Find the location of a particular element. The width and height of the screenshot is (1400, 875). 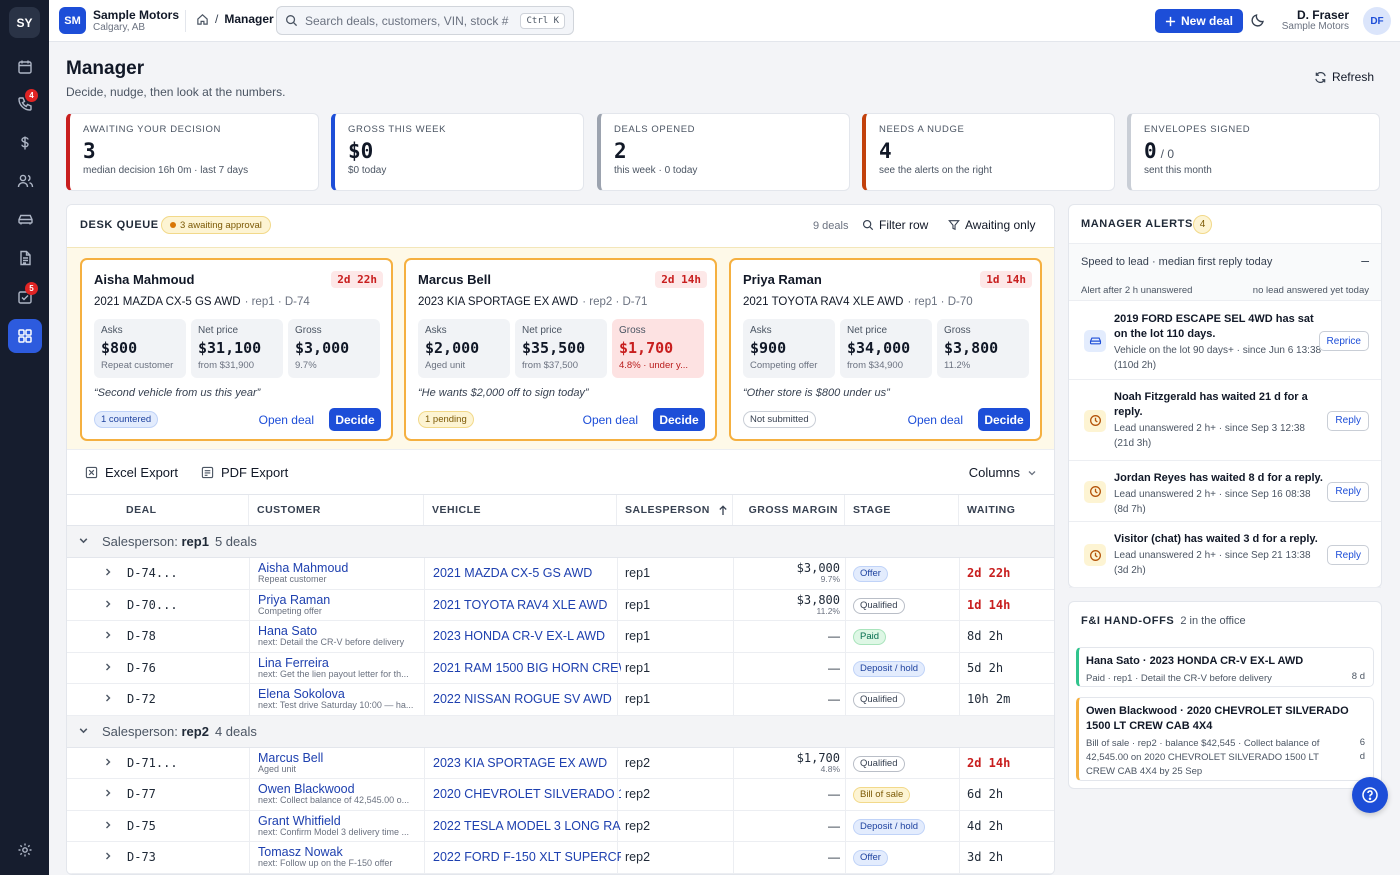

col-deal: DEAL is located at coordinates (183, 510).